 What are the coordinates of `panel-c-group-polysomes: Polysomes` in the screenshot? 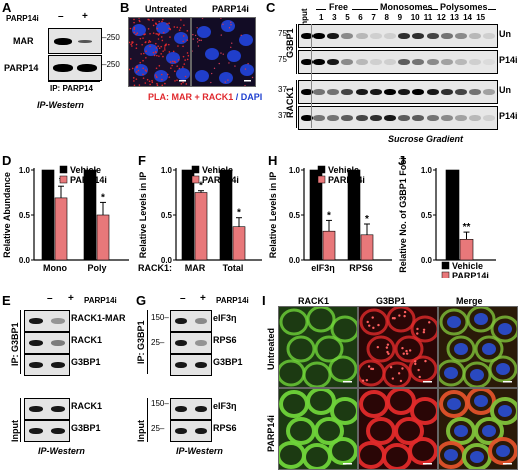 It's located at (464, 7).